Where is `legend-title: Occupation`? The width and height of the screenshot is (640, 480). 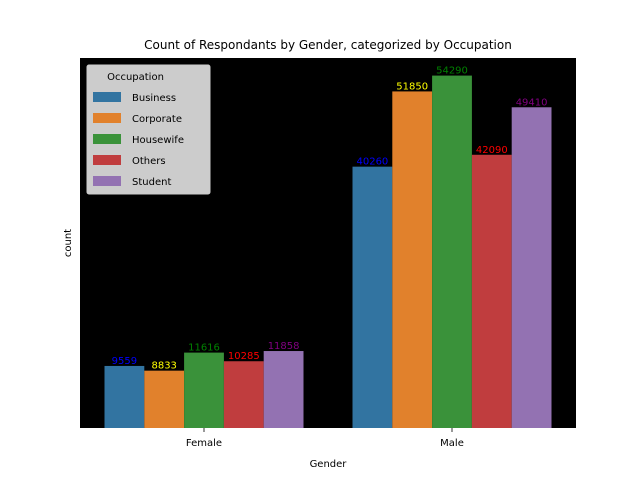 legend-title: Occupation is located at coordinates (135, 77).